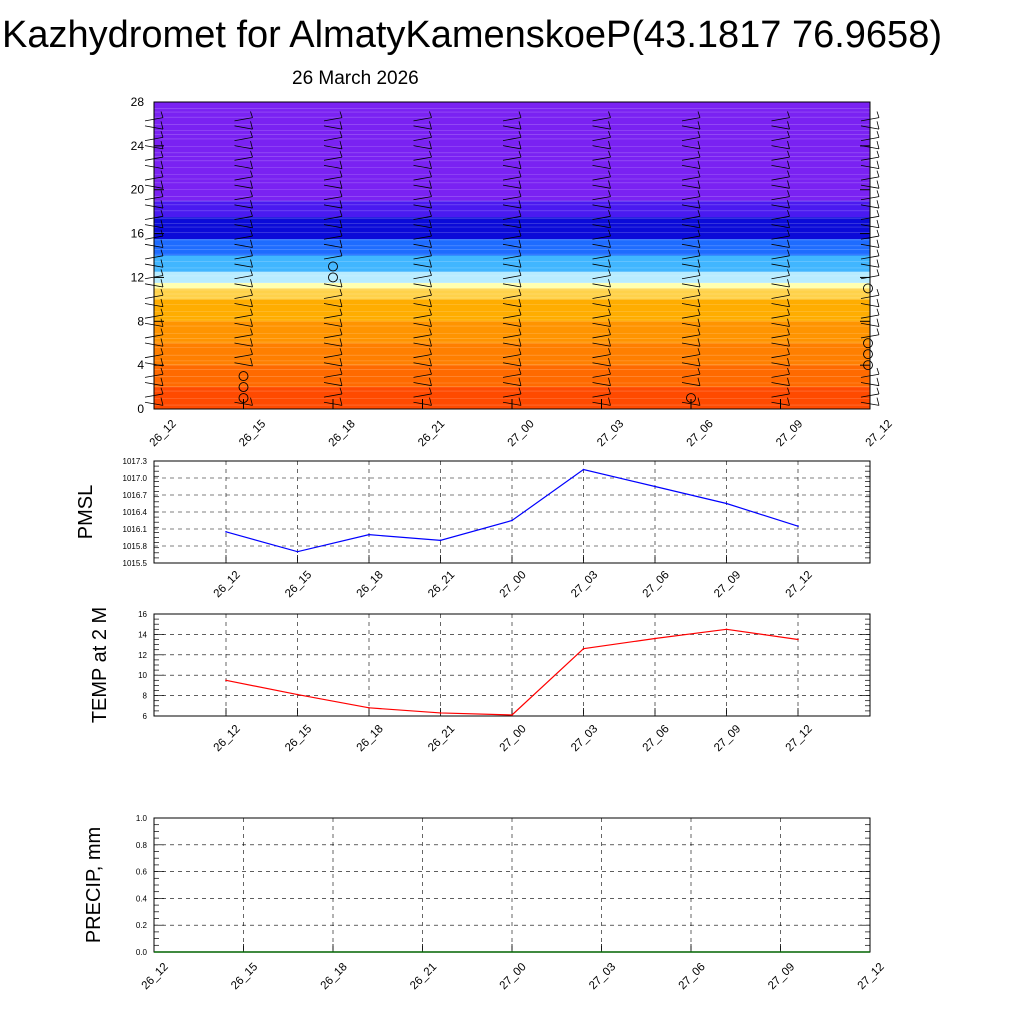  What do you see at coordinates (692, 976) in the screenshot?
I see `x-tick-label: 27_06` at bounding box center [692, 976].